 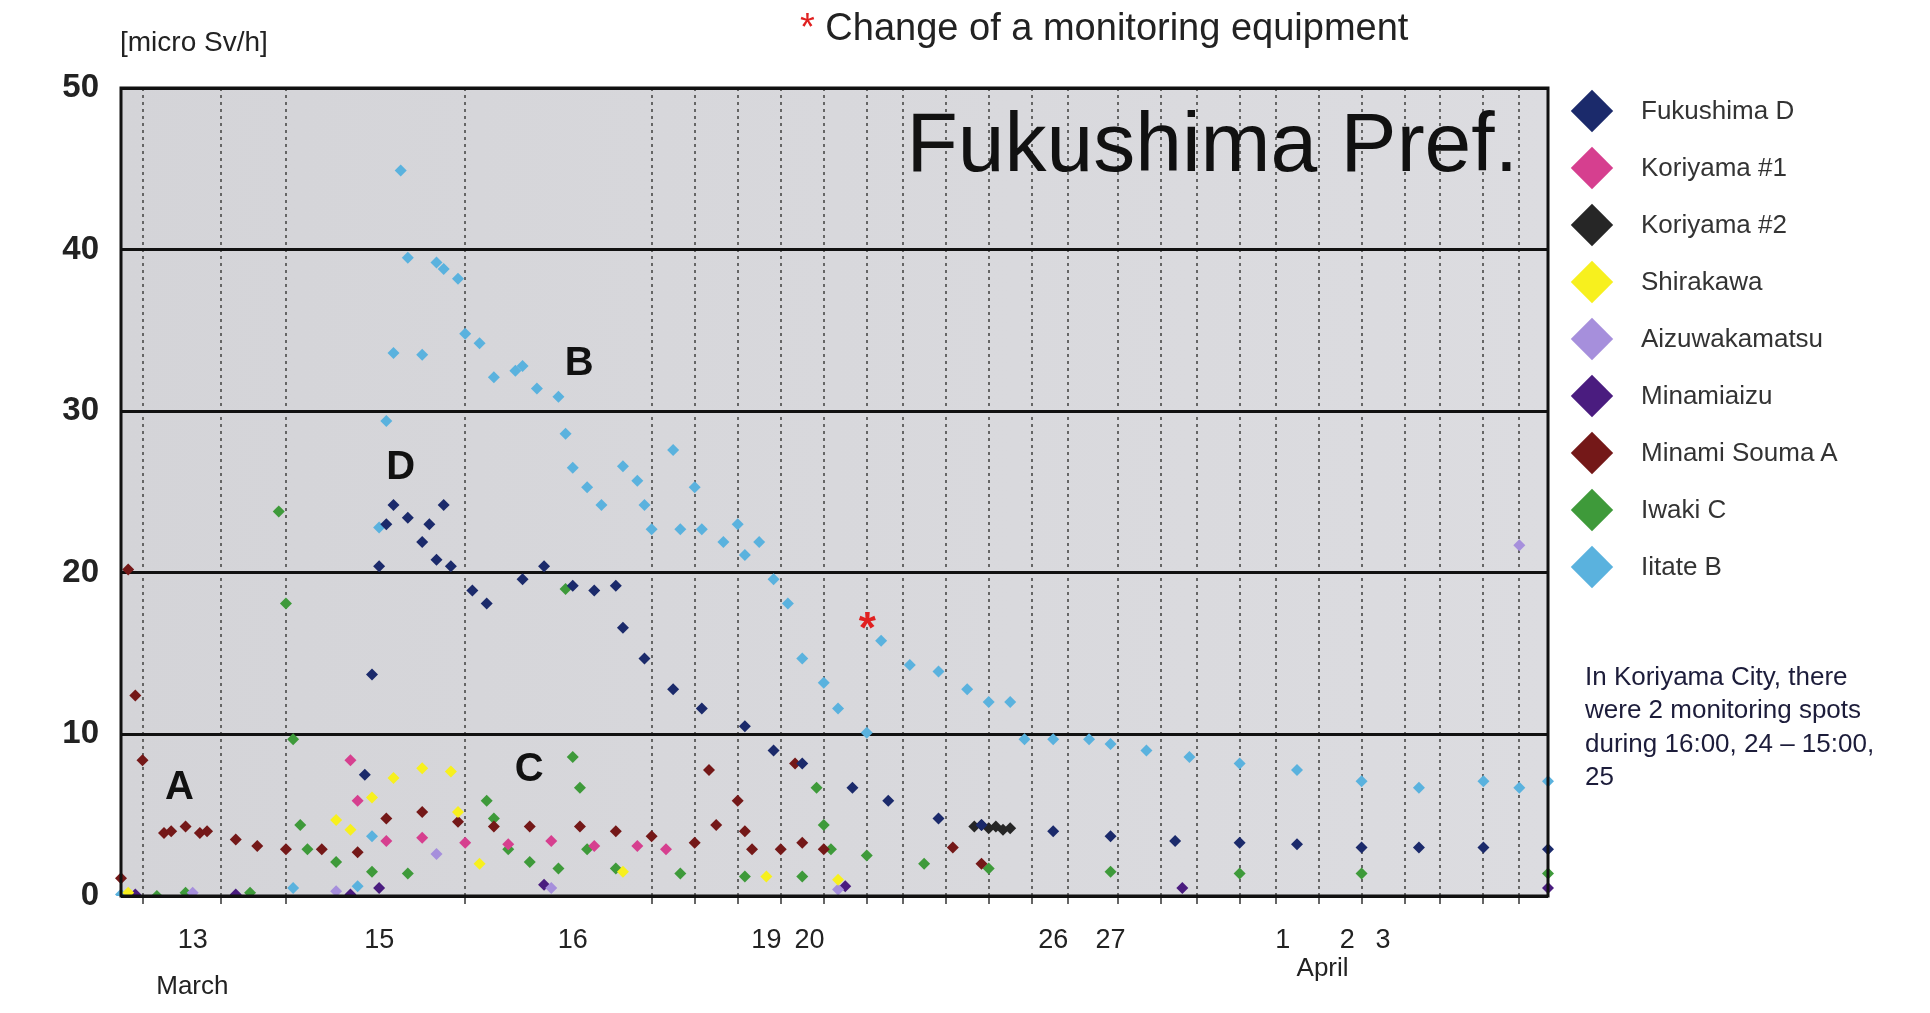 I want to click on x-tick-label: 13, so click(x=192, y=938).